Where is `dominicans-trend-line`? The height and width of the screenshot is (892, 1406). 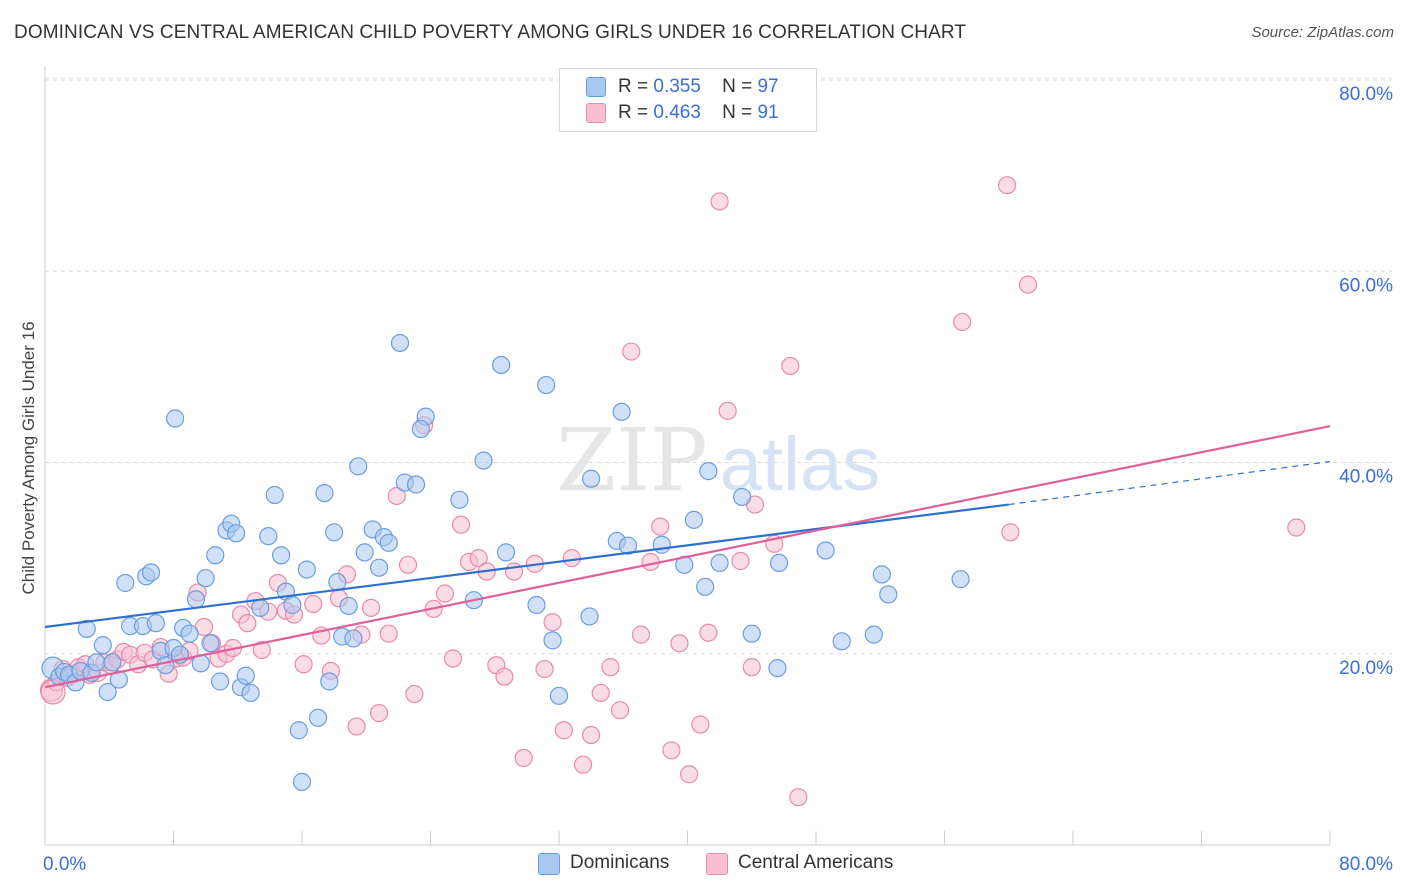
dominicans-trend-line is located at coordinates (526, 566).